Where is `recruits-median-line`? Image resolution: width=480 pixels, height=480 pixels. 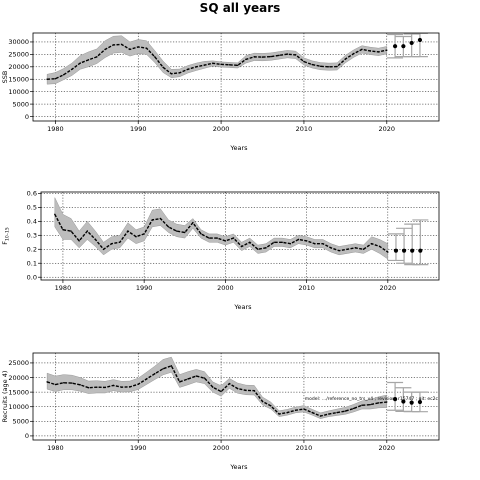 recruits-median-line is located at coordinates (216, 390).